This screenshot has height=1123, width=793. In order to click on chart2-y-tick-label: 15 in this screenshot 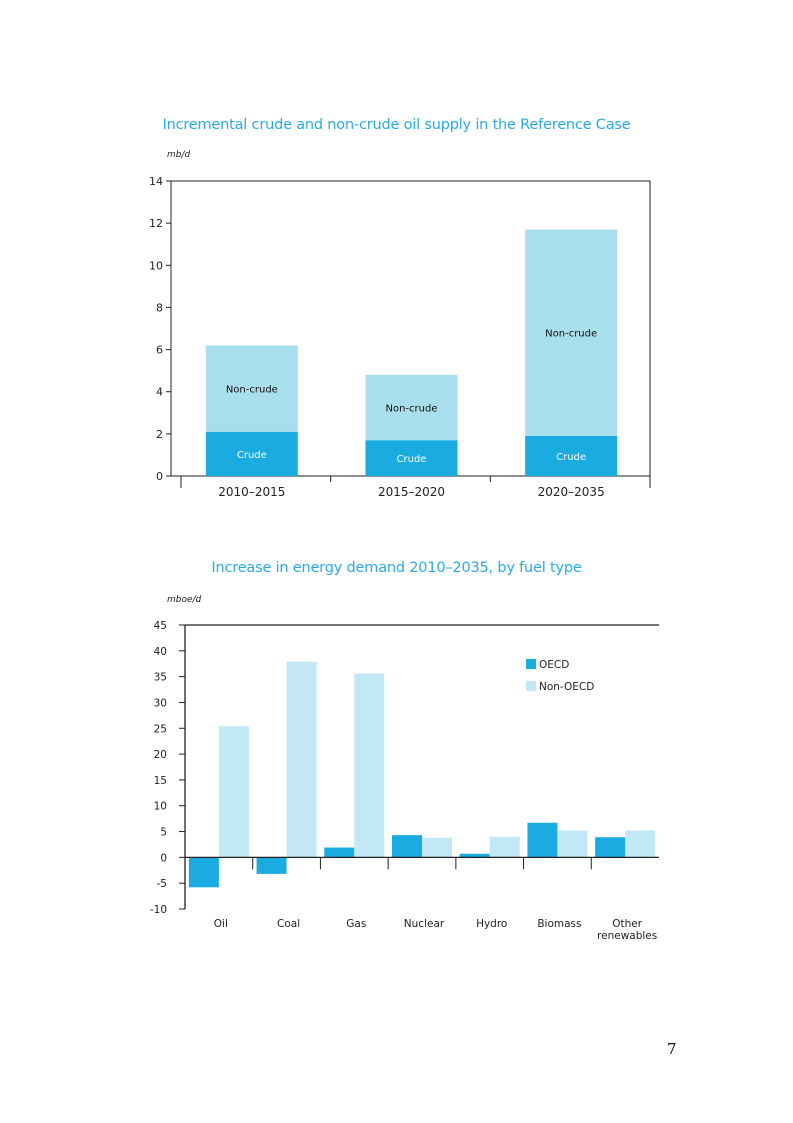, I will do `click(160, 781)`.